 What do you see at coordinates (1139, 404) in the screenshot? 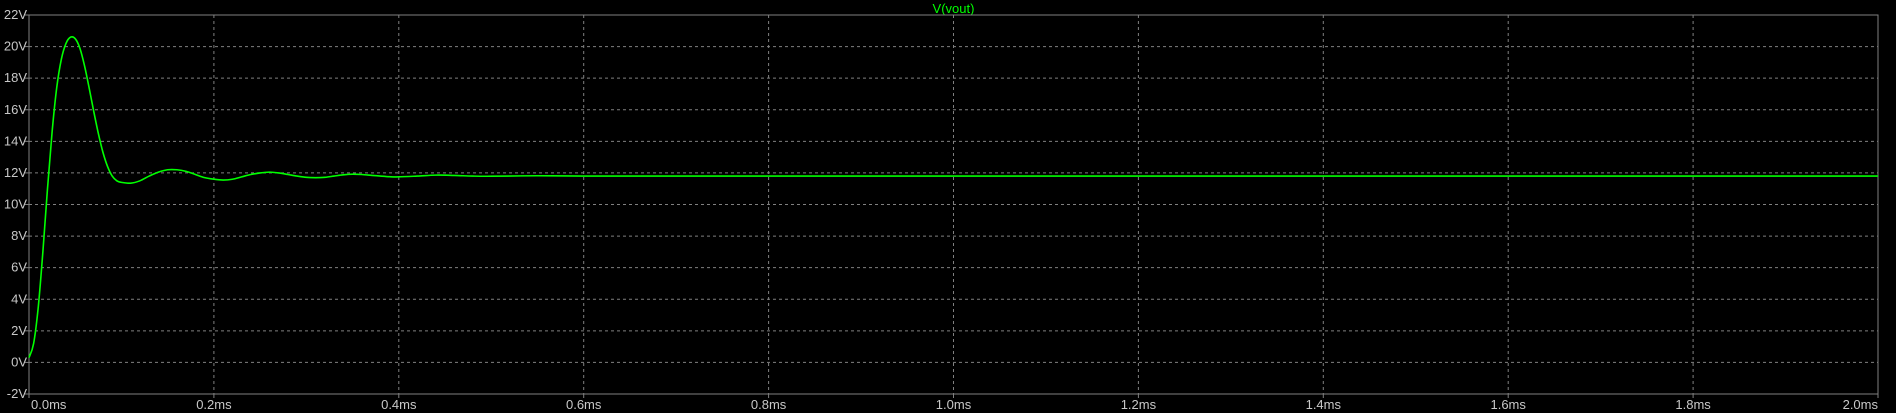
I see `x-tick-label: 1.2ms` at bounding box center [1139, 404].